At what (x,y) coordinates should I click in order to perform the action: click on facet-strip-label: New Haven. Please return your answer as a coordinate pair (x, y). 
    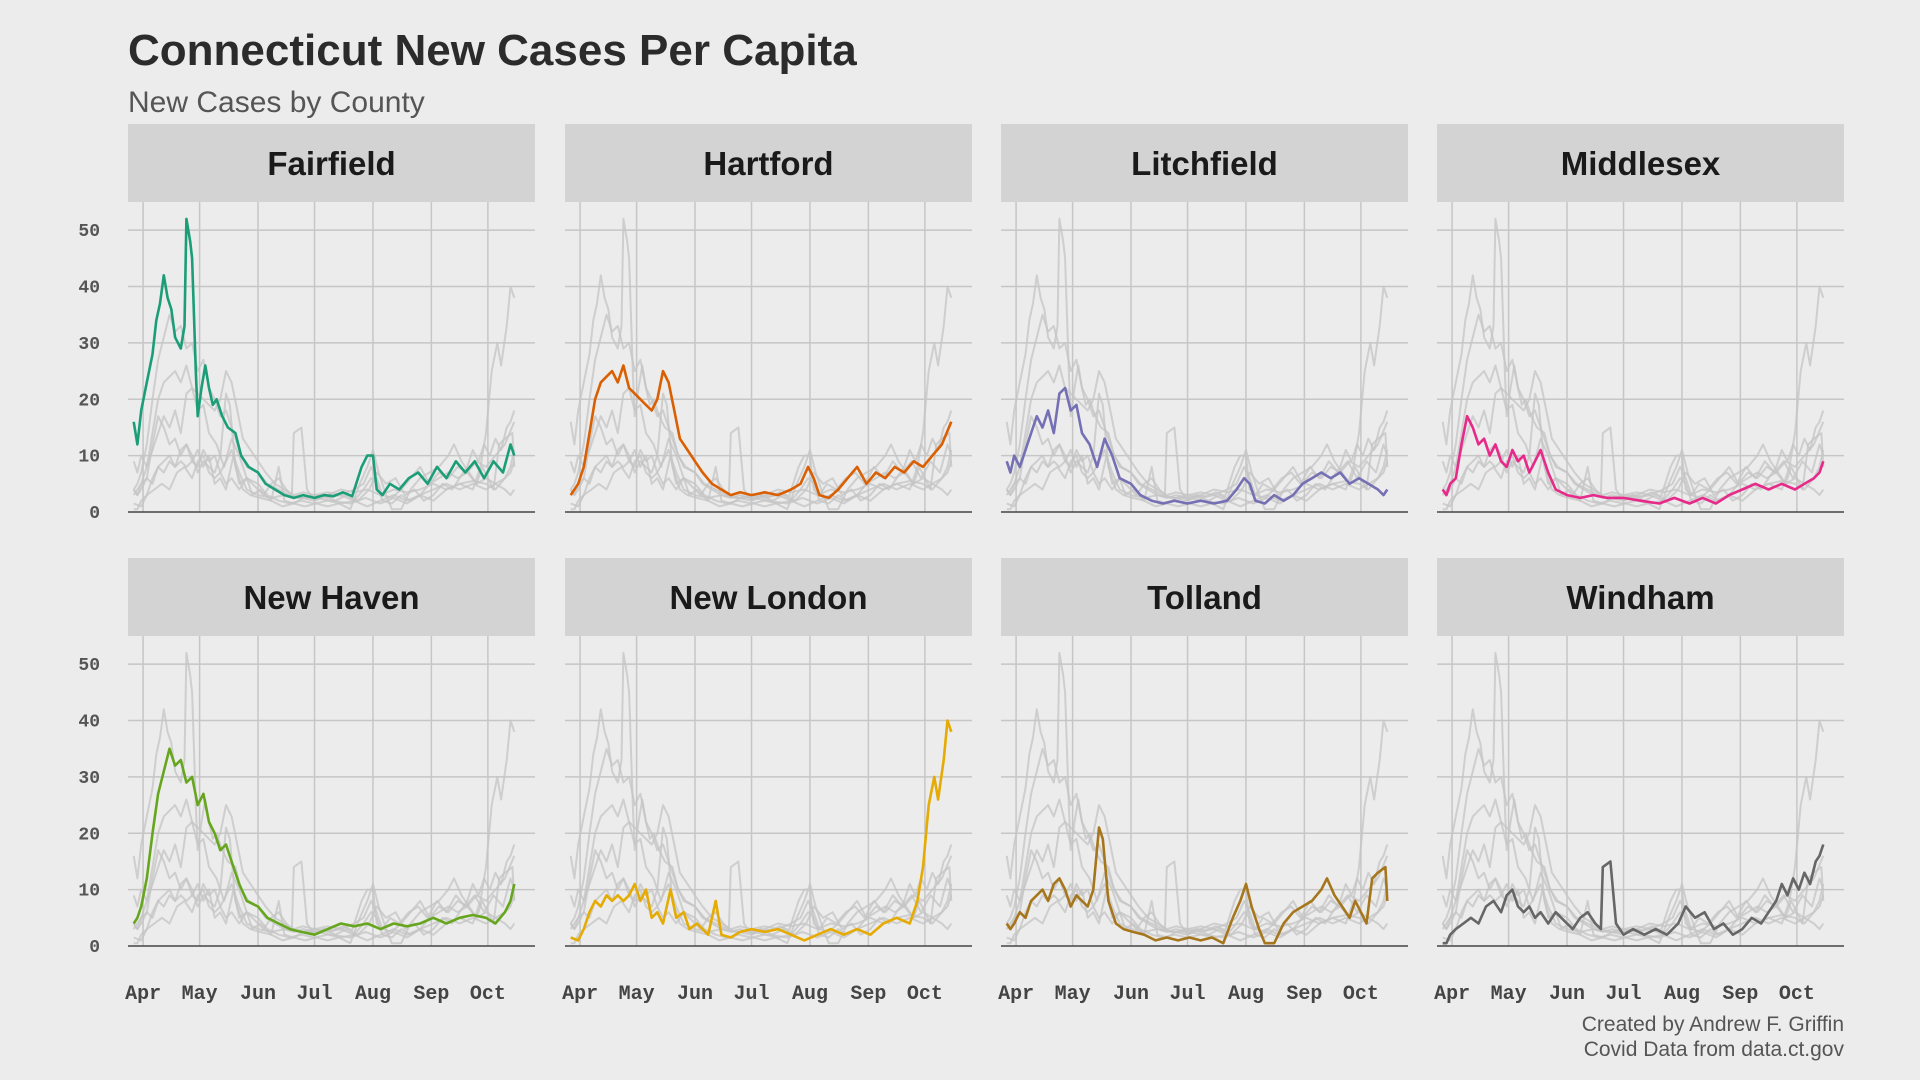
    Looking at the image, I should click on (331, 597).